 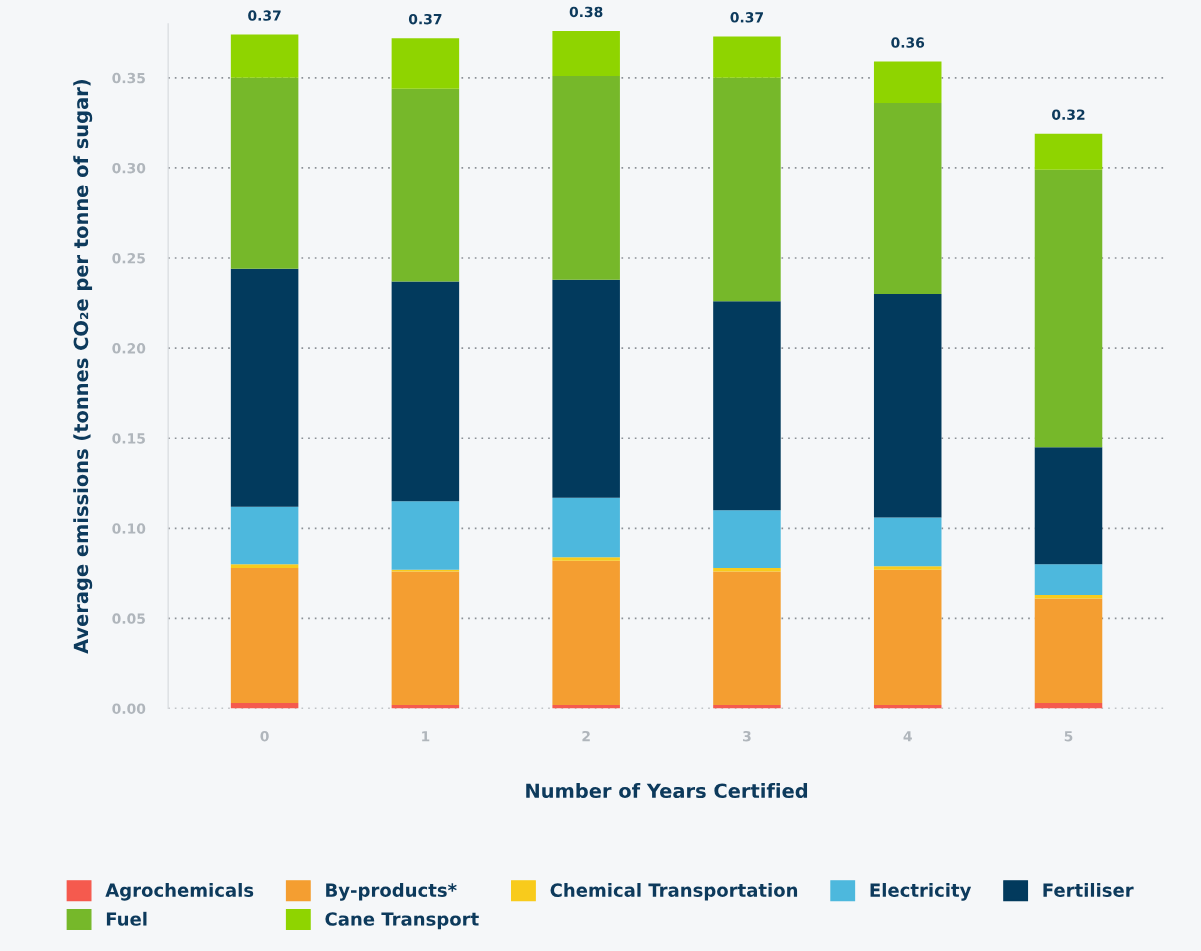 What do you see at coordinates (129, 528) in the screenshot?
I see `y-tick-label: 0.10` at bounding box center [129, 528].